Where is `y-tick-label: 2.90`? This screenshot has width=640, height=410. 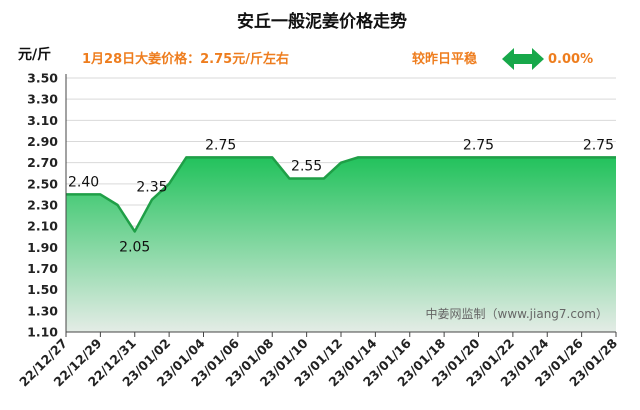 y-tick-label: 2.90 is located at coordinates (42, 141).